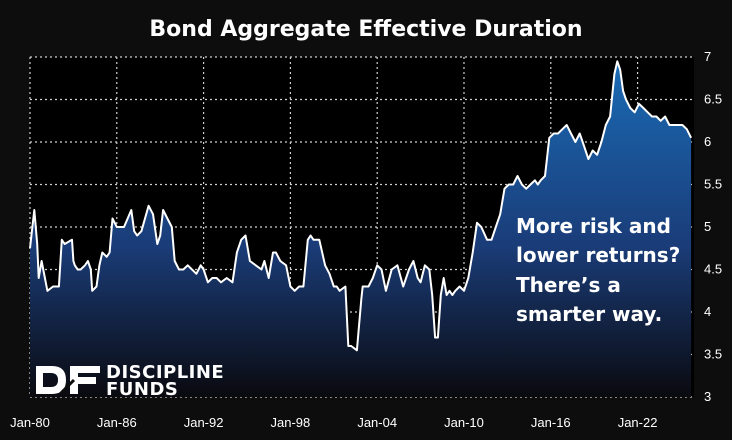 Image resolution: width=732 pixels, height=440 pixels. Describe the element at coordinates (713, 226) in the screenshot. I see `y-axis: 3 3.5 4 4.5 5 5.5 6 6.5 7` at that location.